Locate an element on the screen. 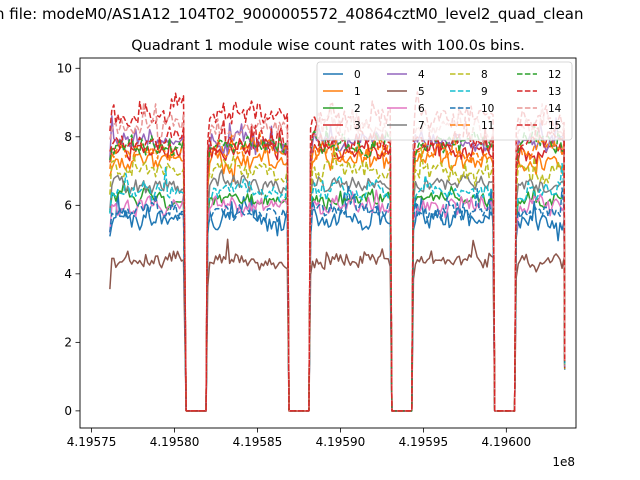 Image resolution: width=640 pixels, height=480 pixels. x-tick-label: 4.19575 is located at coordinates (92, 442).